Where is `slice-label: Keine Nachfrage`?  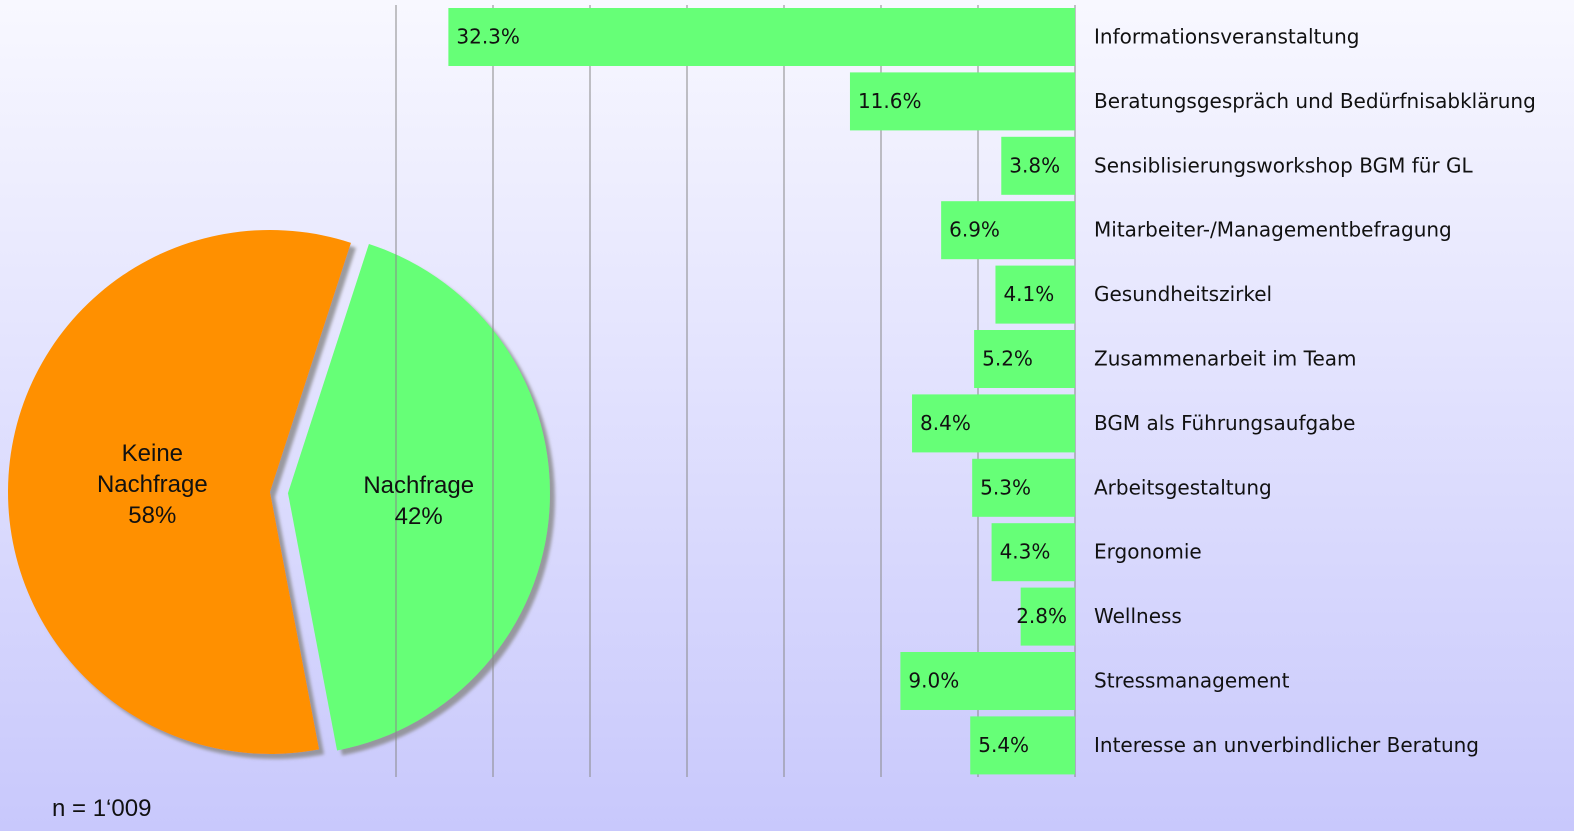
slice-label: Keine Nachfrage is located at coordinates (152, 469).